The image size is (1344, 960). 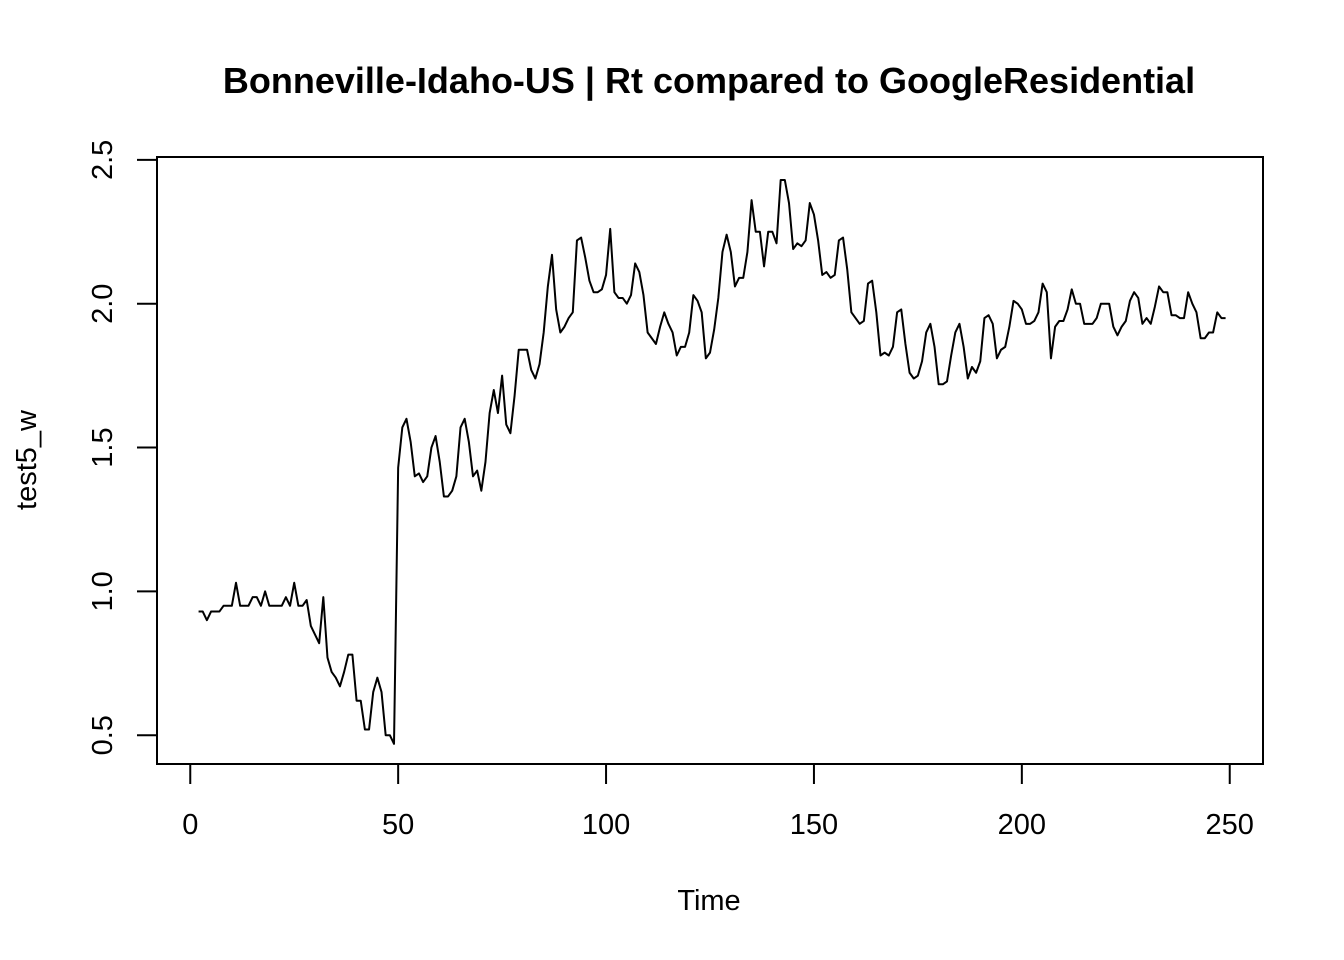 What do you see at coordinates (190, 825) in the screenshot?
I see `x-tick-label: 0` at bounding box center [190, 825].